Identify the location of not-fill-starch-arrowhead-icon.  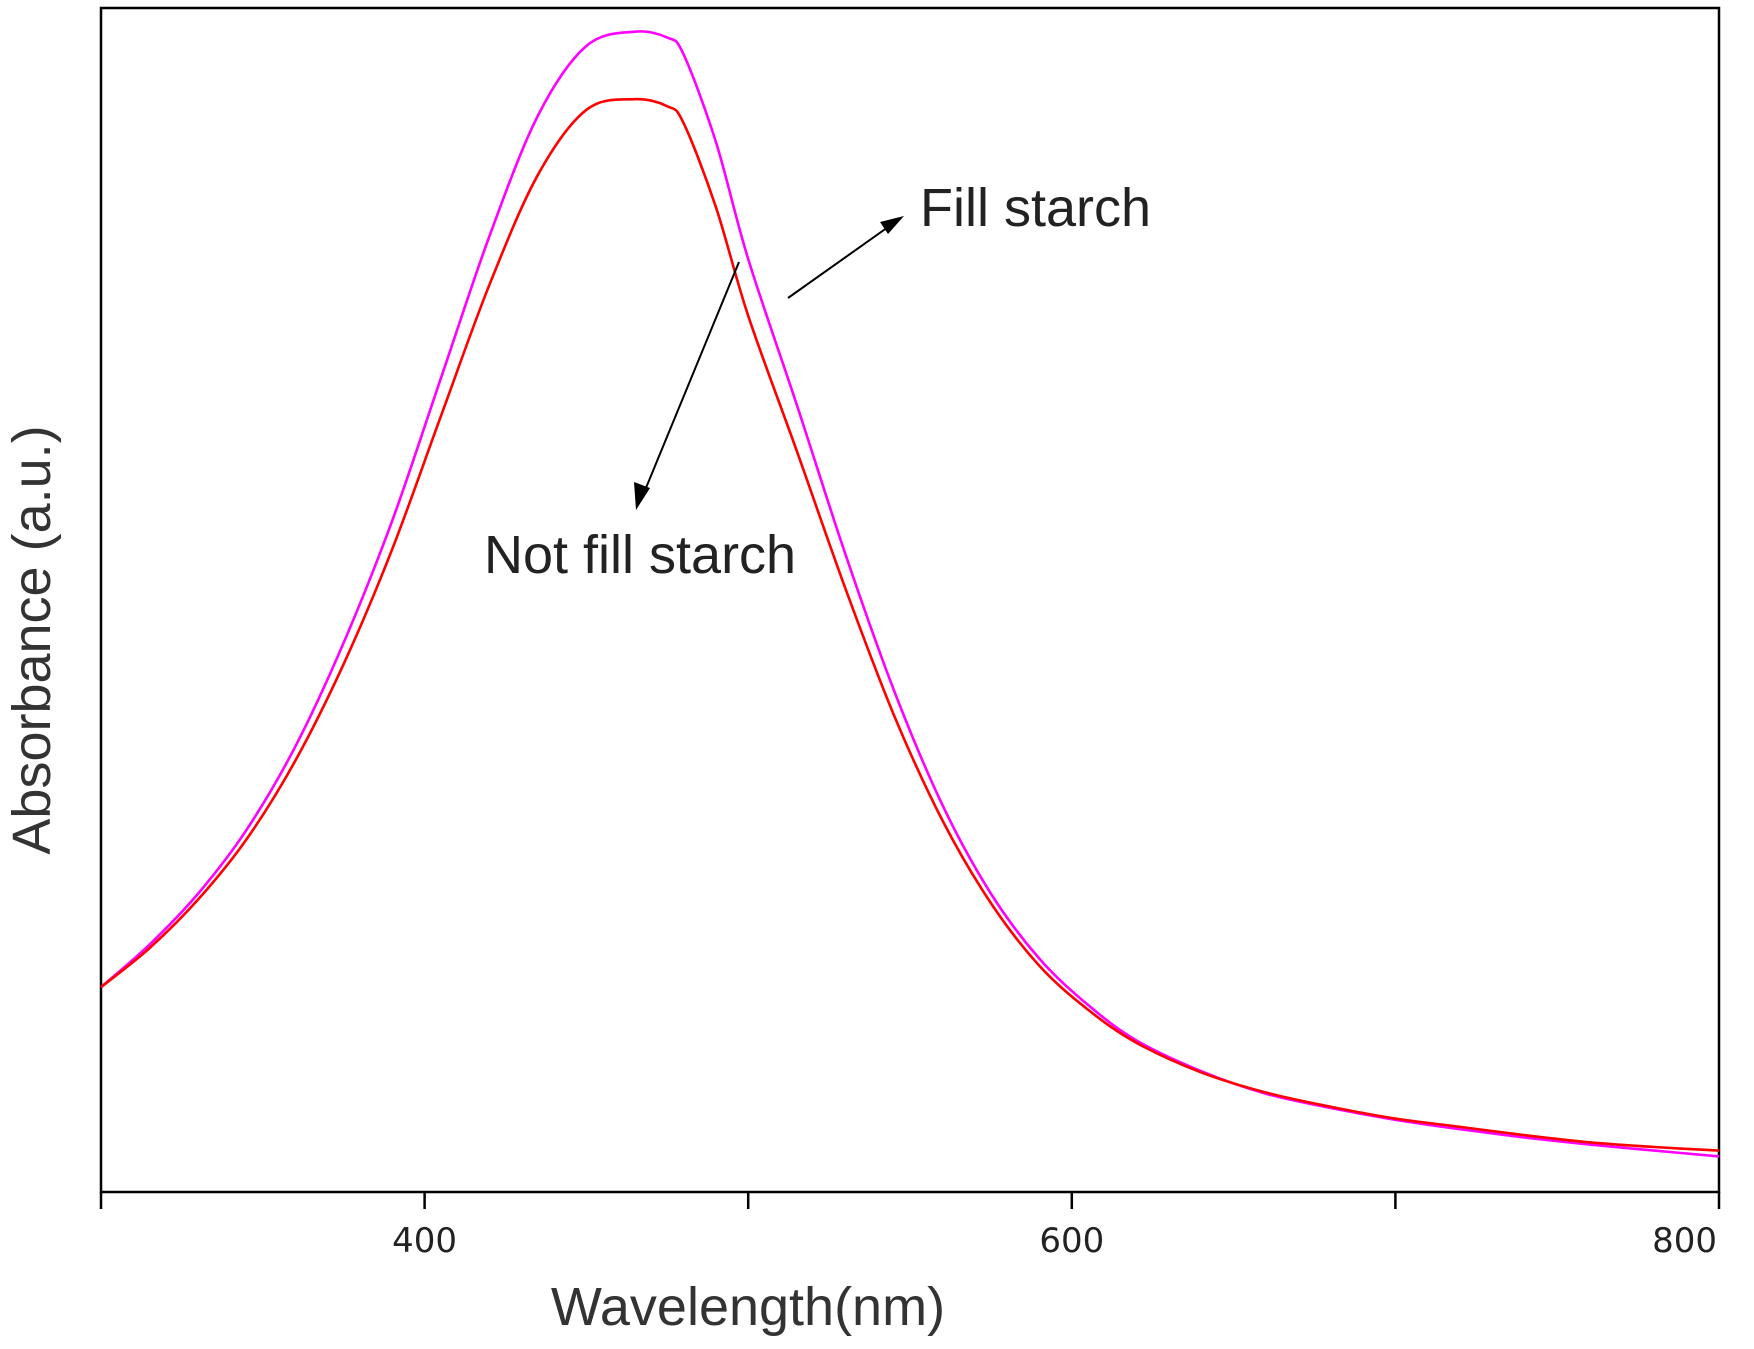
(642, 496).